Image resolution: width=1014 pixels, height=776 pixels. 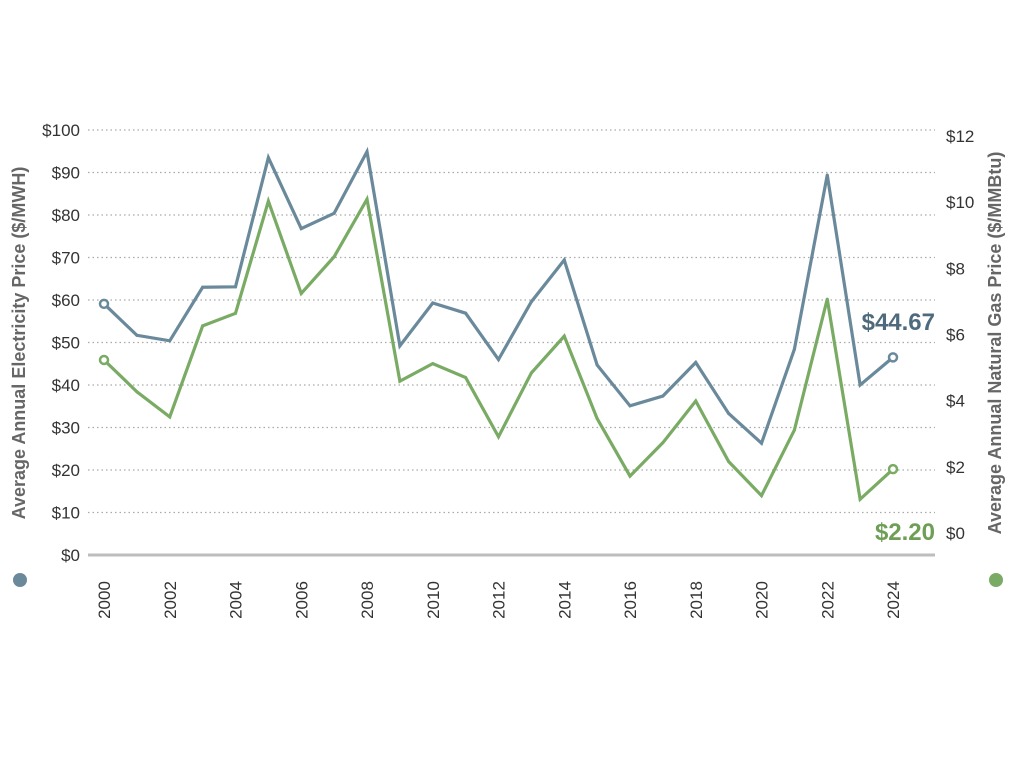 I want to click on right-tick-label: $0, so click(x=955, y=533).